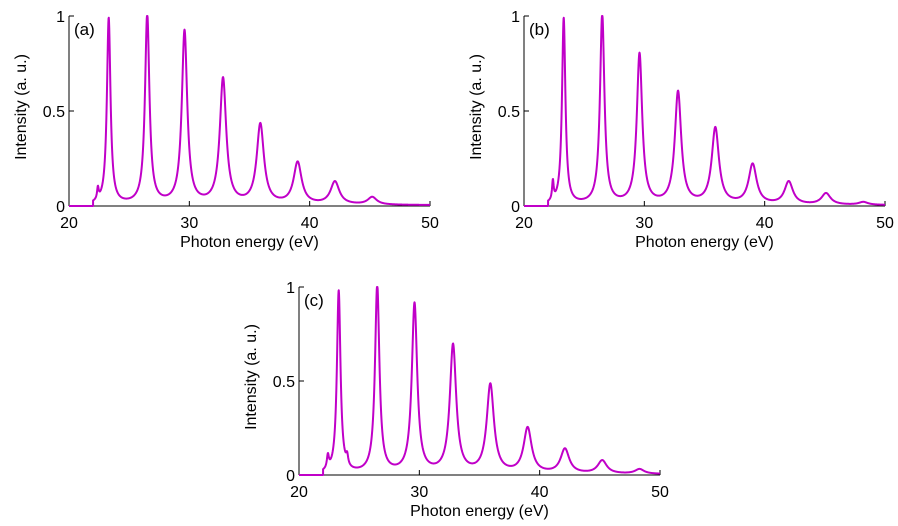 The height and width of the screenshot is (526, 898). What do you see at coordinates (314, 300) in the screenshot?
I see `panel-label: (c)` at bounding box center [314, 300].